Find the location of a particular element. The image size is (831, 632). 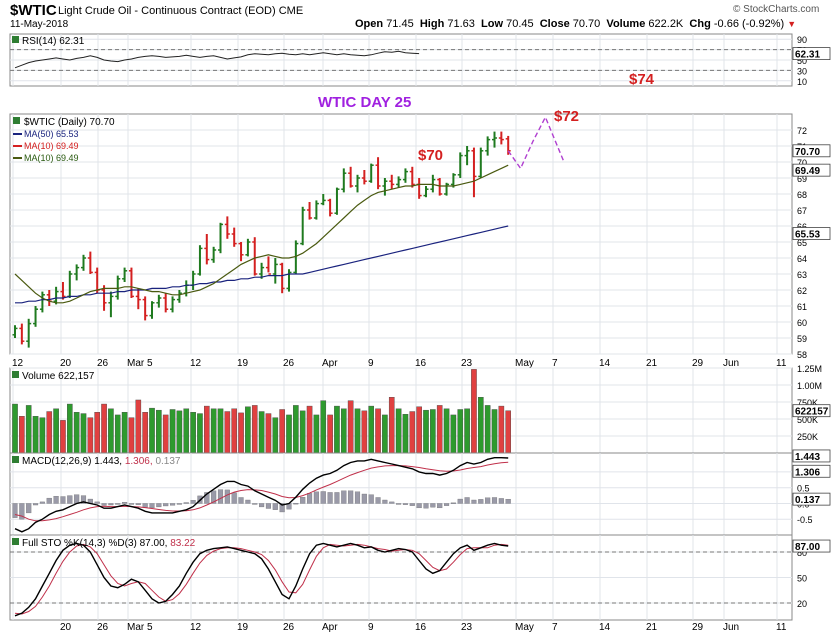

sto-current-value-box is located at coordinates (811, 546).